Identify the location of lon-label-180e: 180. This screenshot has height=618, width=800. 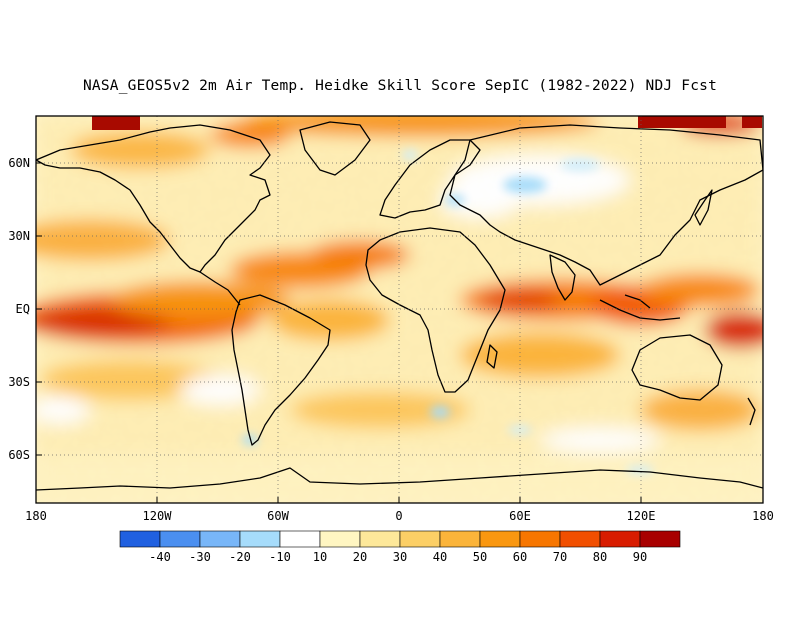
(763, 516).